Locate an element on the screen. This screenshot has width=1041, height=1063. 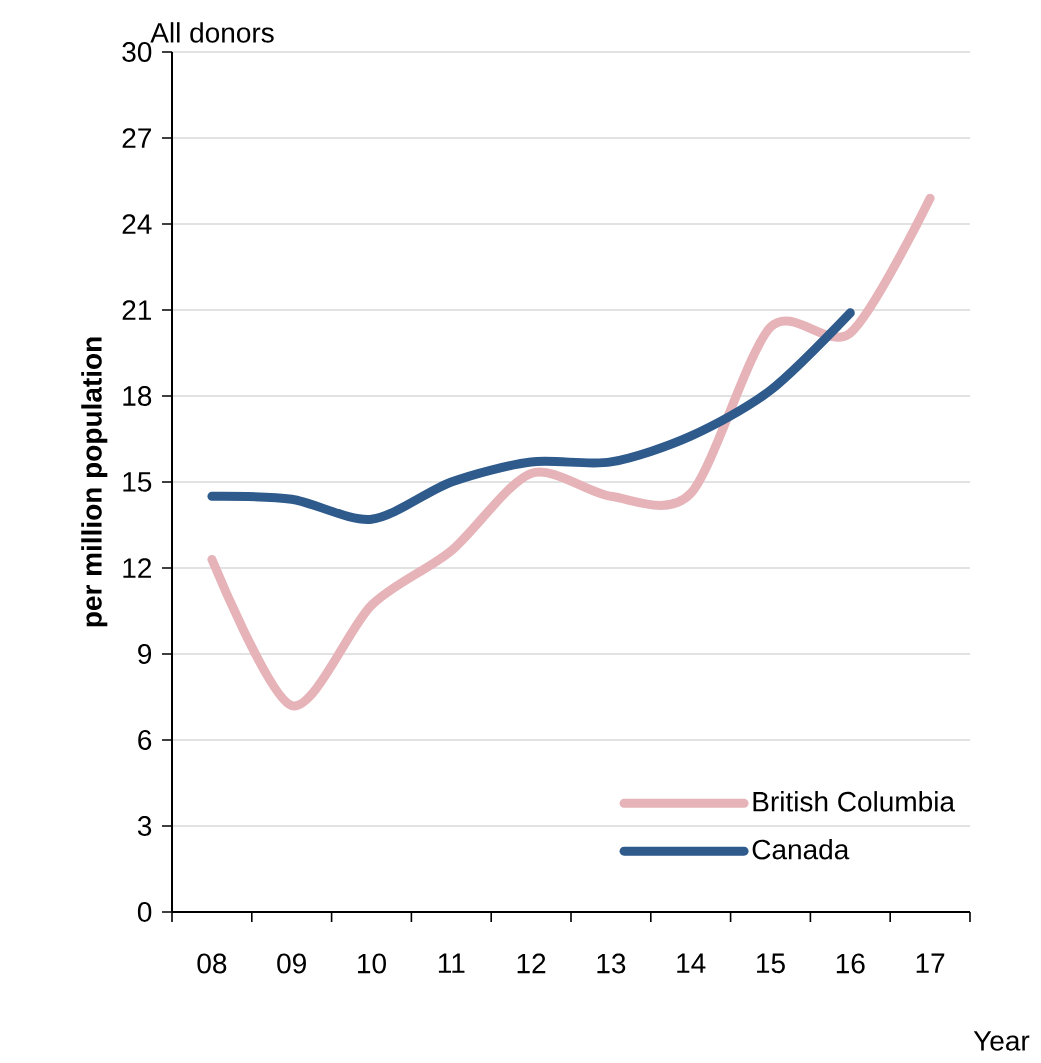
x-tick-label: 10 is located at coordinates (372, 963).